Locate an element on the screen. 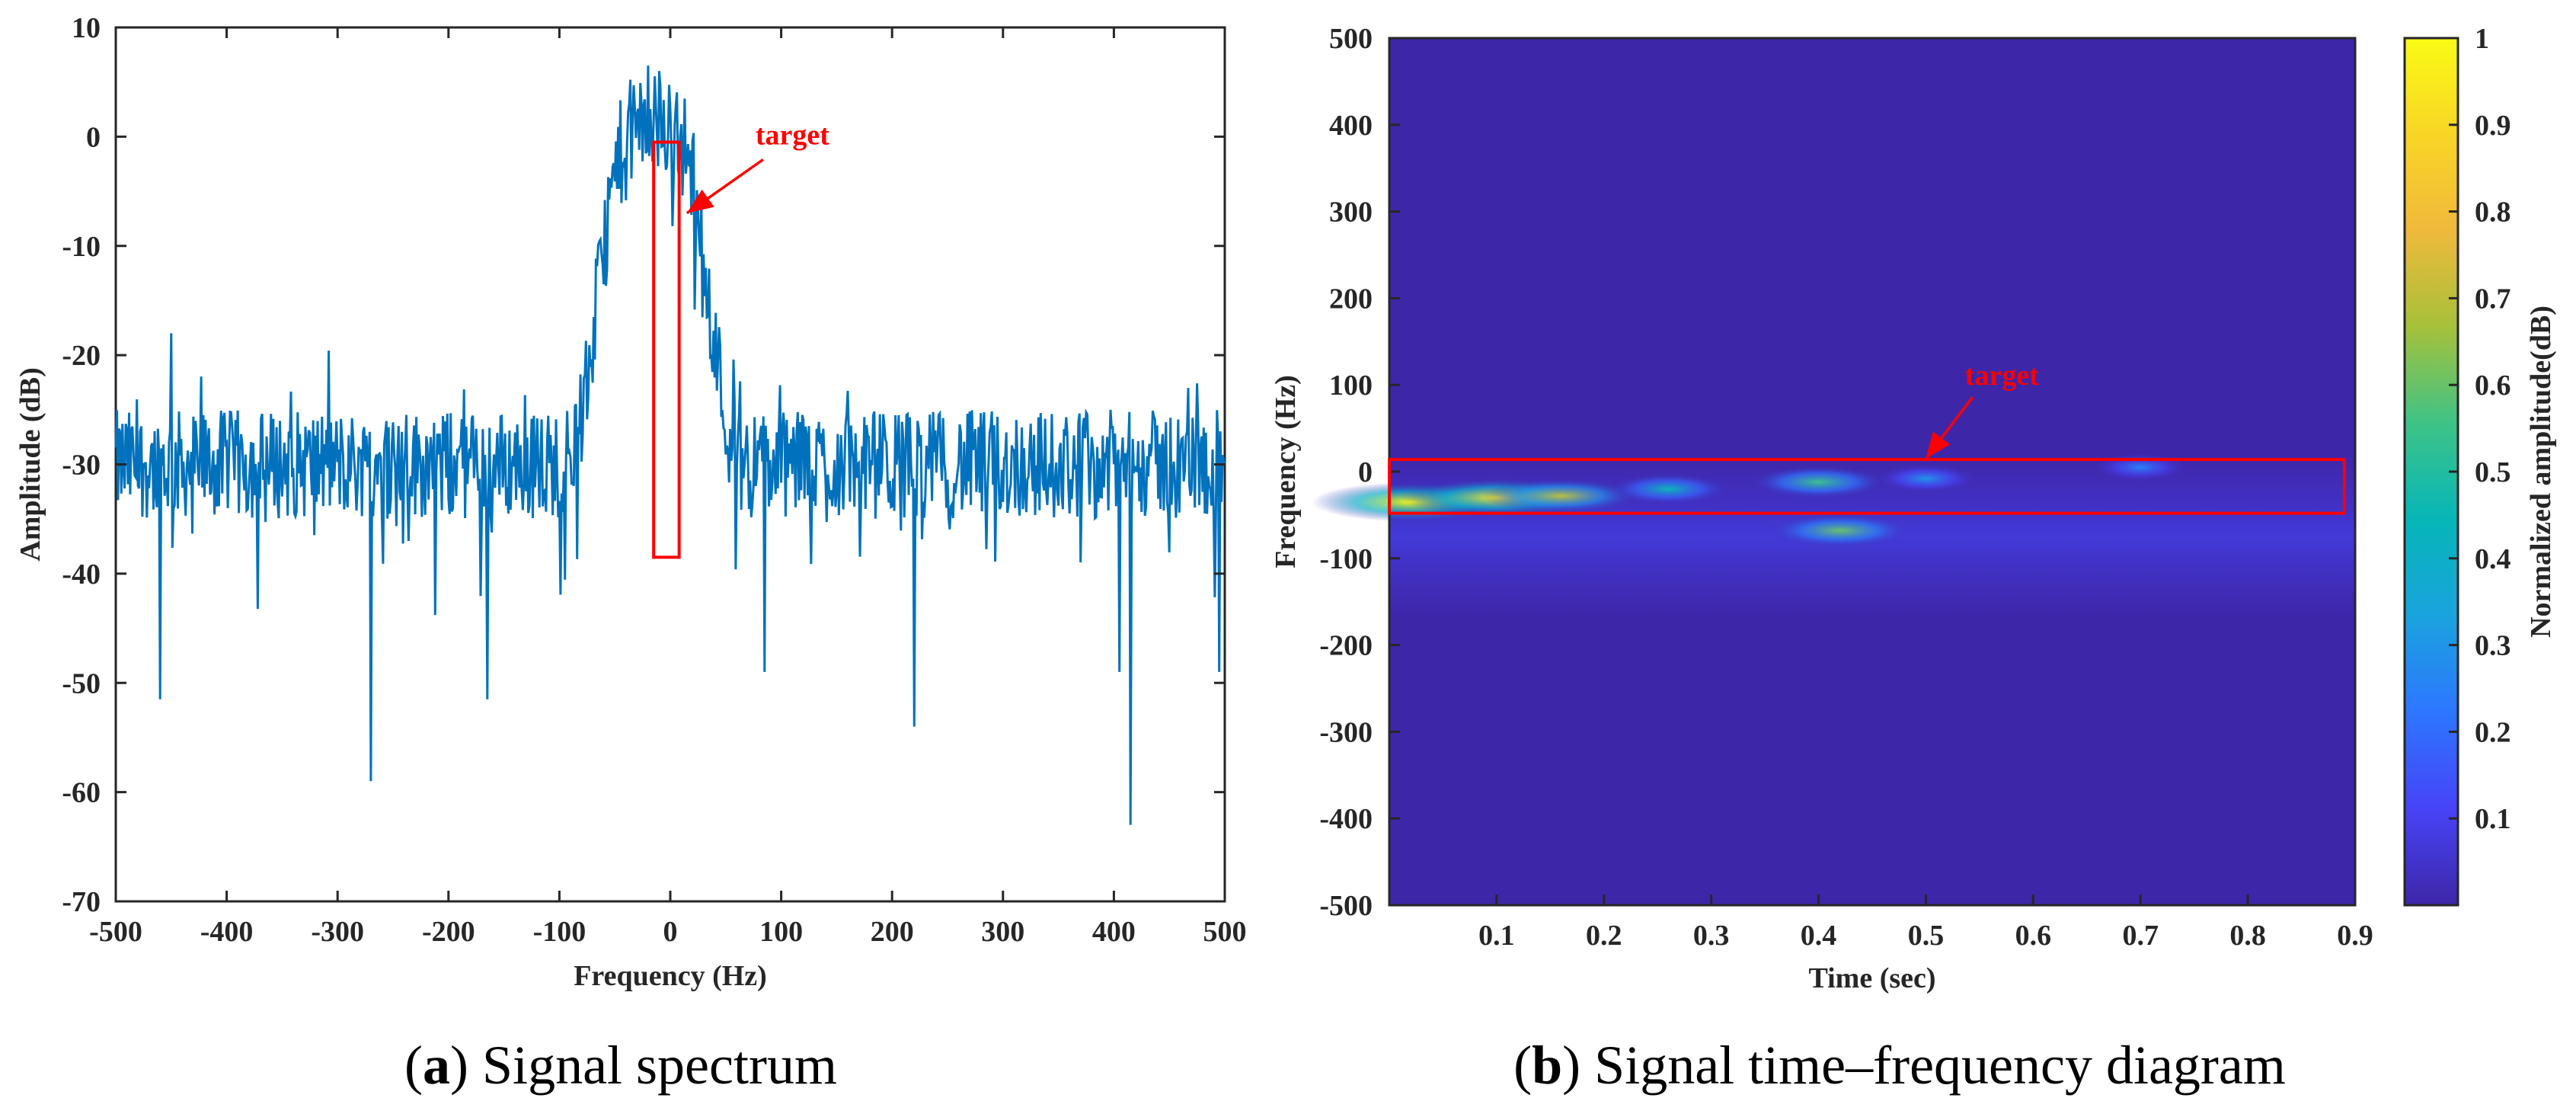 This screenshot has width=2576, height=1117. caption-a-letter: a is located at coordinates (437, 1065).